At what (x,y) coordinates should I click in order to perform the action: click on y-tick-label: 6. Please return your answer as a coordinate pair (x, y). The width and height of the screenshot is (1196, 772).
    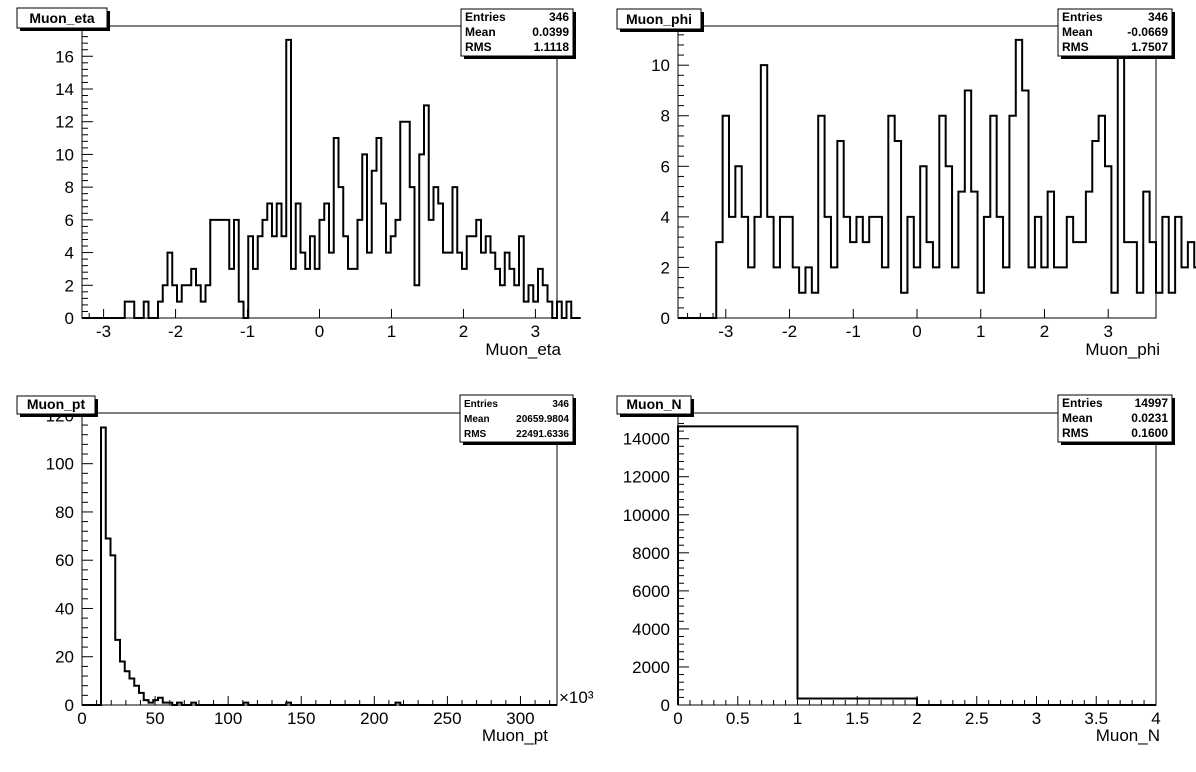
    Looking at the image, I should click on (665, 166).